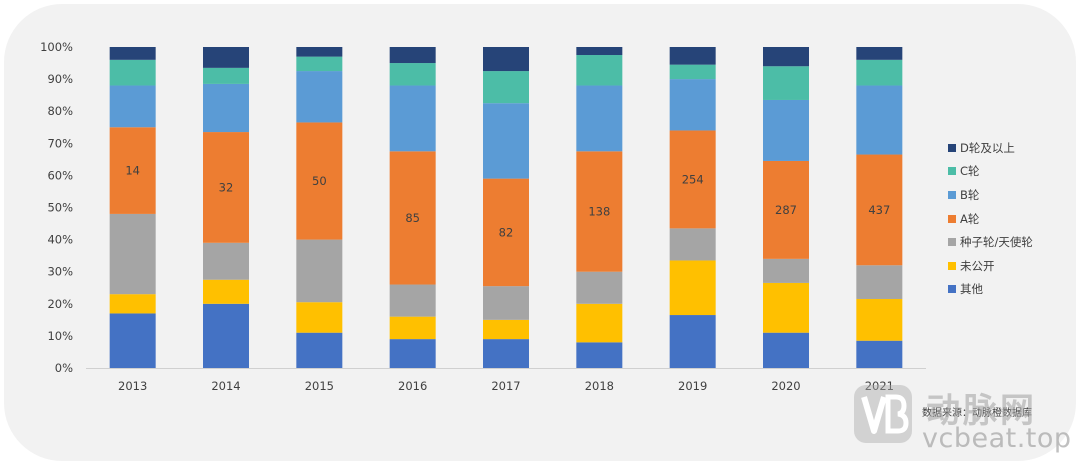 The width and height of the screenshot is (1080, 465). I want to click on chart-legend: D轮及以上 C轮 B轮 A轮 种子轮/天使轮 未公开 其他, so click(990, 218).